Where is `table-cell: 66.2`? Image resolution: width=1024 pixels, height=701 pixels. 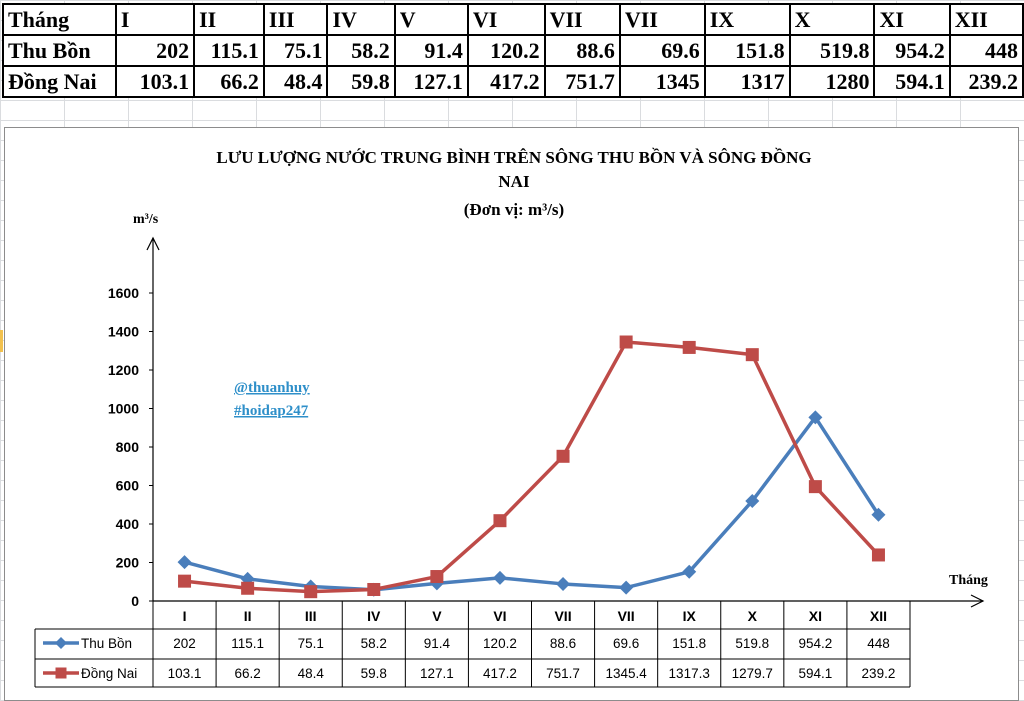
table-cell: 66.2 is located at coordinates (229, 81).